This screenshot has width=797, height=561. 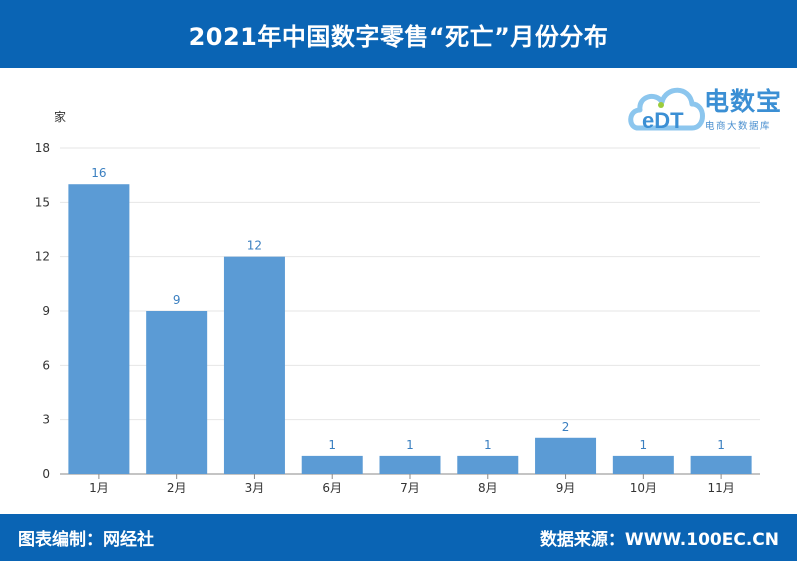 What do you see at coordinates (177, 300) in the screenshot?
I see `bar-value-label: 9` at bounding box center [177, 300].